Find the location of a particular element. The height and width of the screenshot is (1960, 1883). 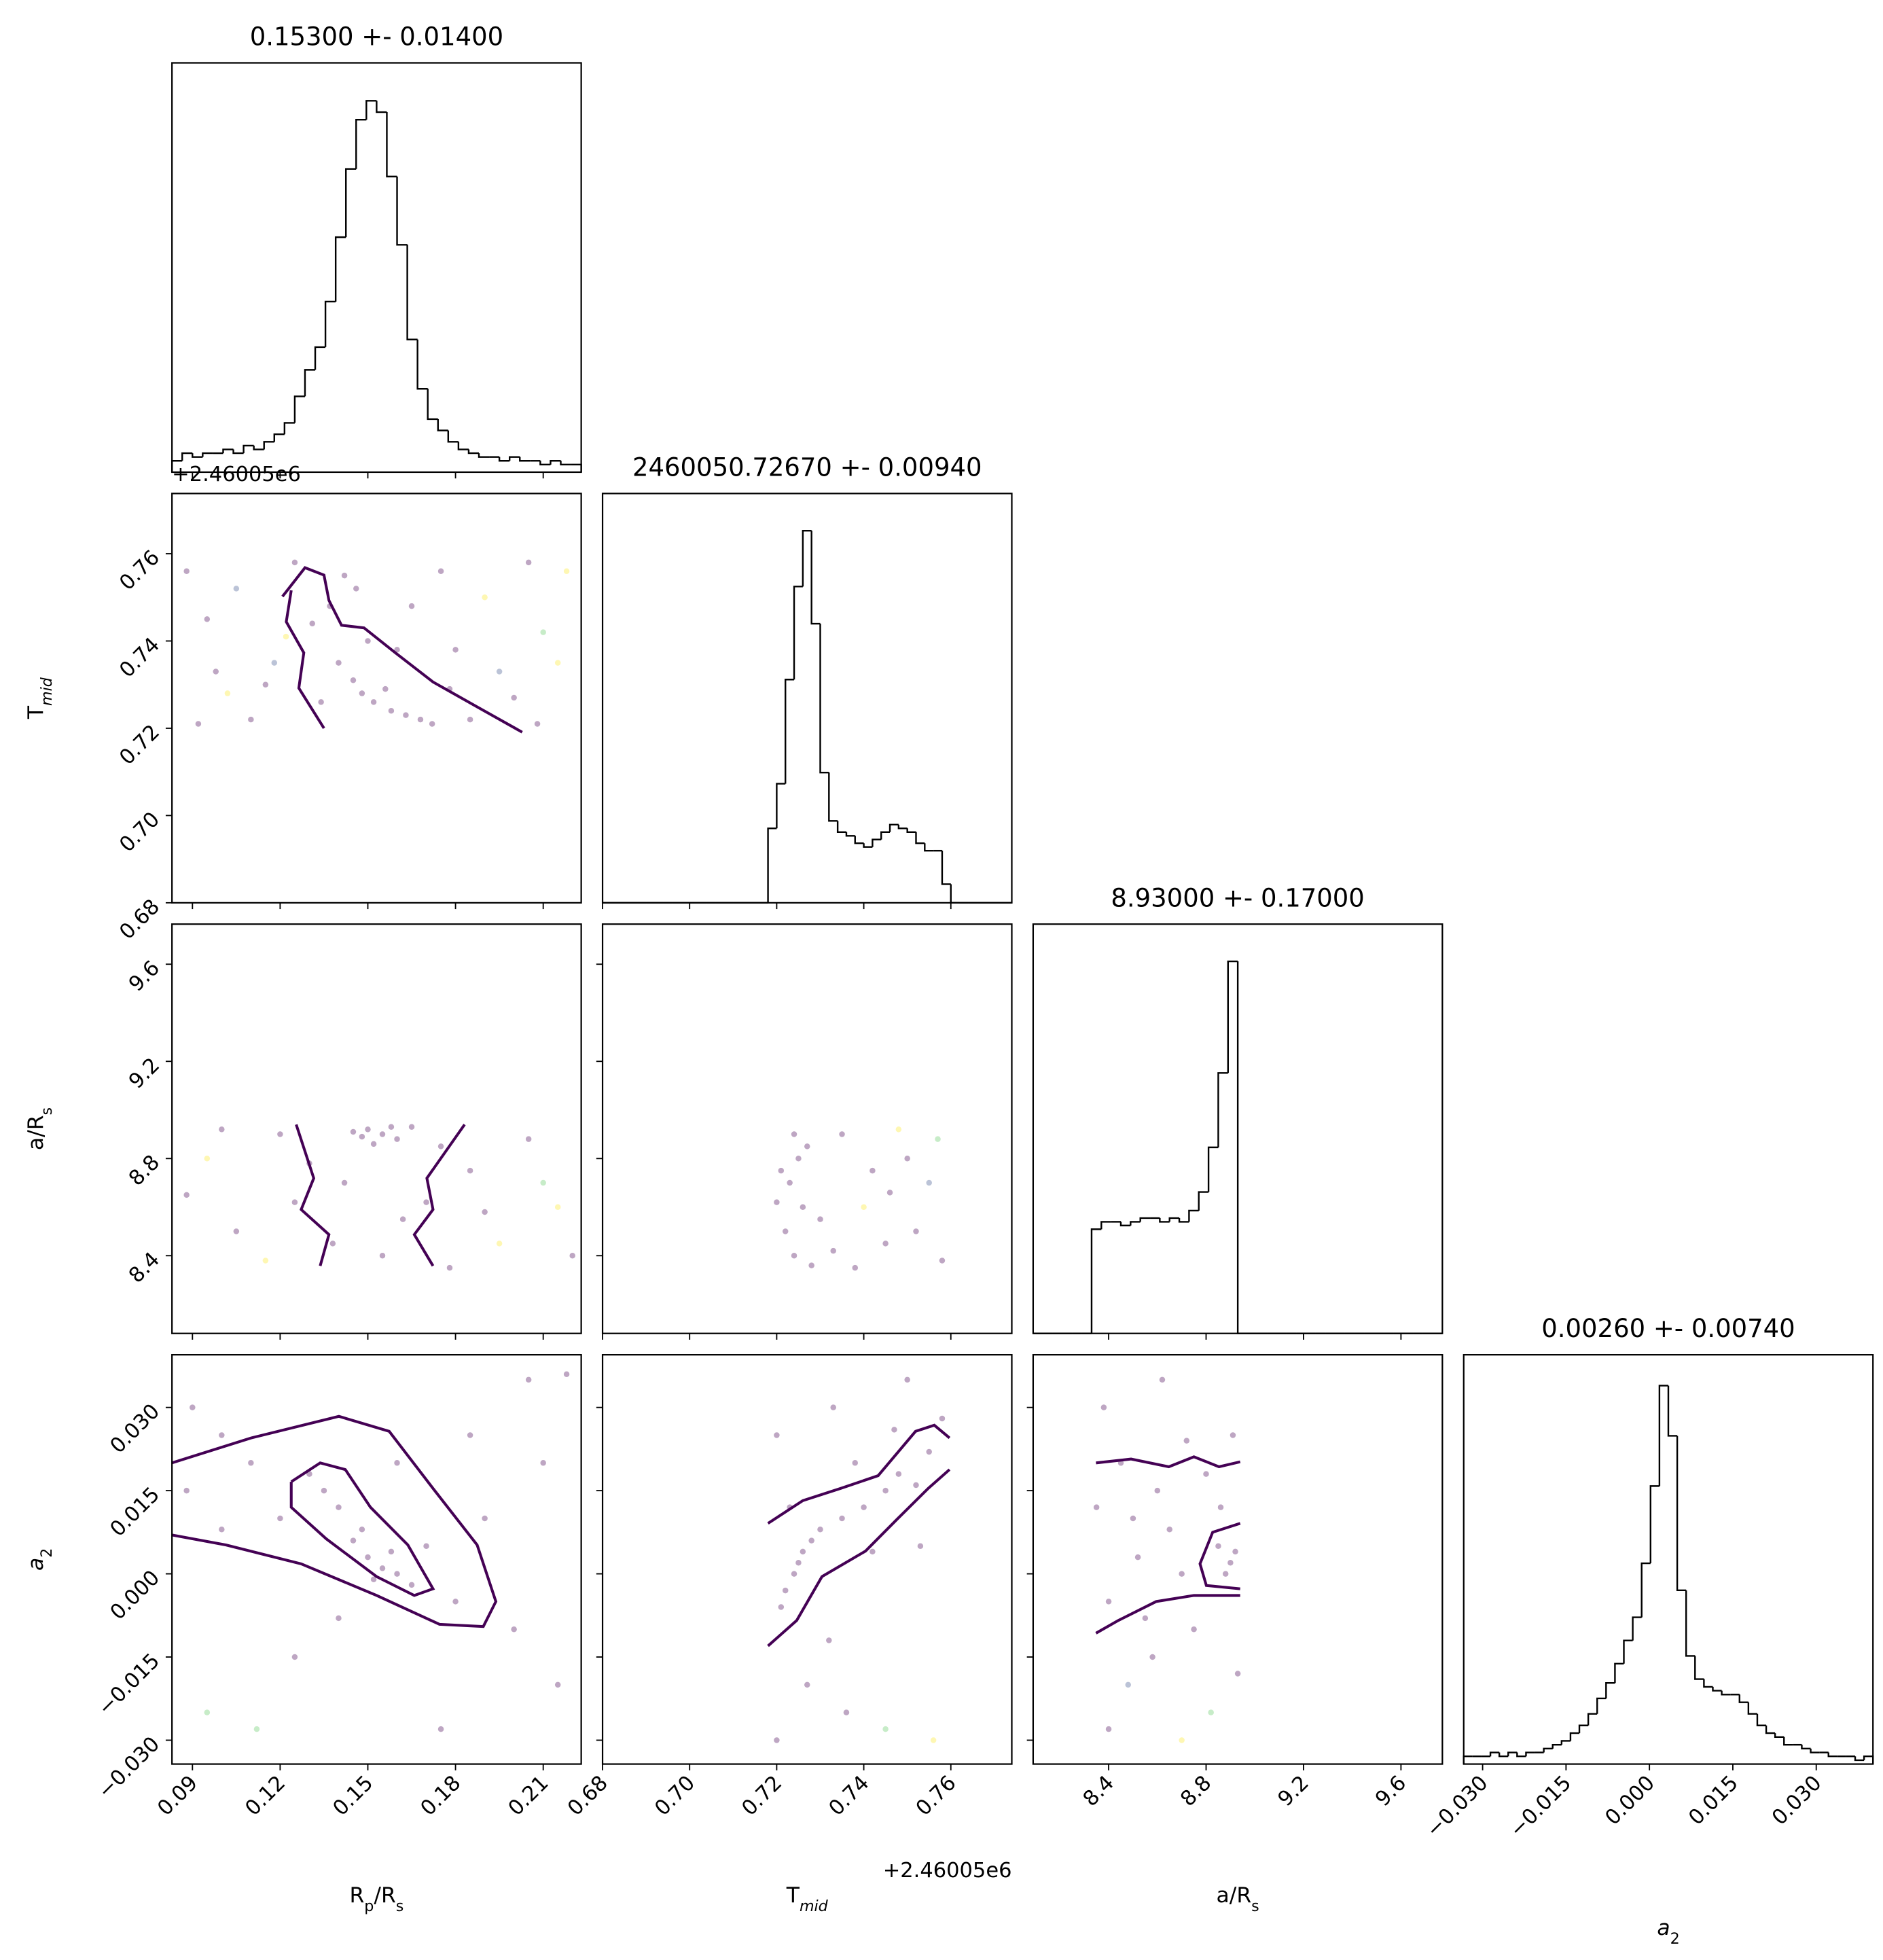

offset-text: +2.46005e6 is located at coordinates (236, 474).